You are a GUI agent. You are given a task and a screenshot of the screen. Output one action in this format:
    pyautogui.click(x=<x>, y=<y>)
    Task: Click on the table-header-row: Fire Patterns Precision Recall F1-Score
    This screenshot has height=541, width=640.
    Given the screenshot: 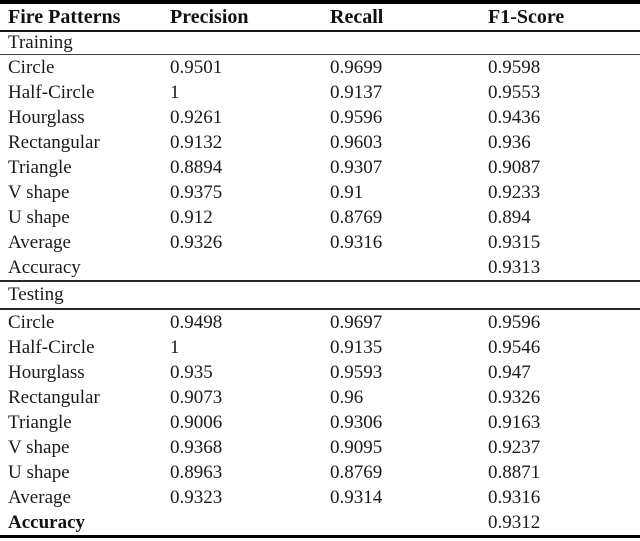 What is the action you would take?
    pyautogui.click(x=320, y=17)
    